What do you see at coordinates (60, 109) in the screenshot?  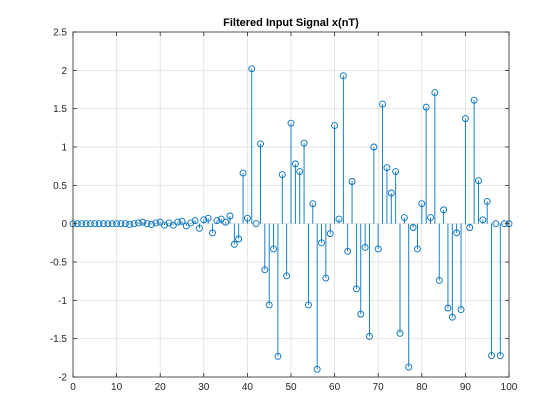 I see `y-tick-label: 1.5` at bounding box center [60, 109].